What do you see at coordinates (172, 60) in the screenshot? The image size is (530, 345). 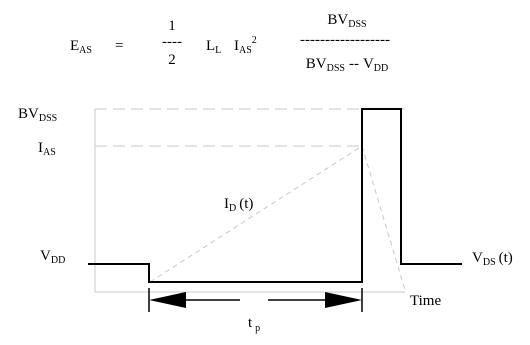 I see `formula-half-denominator: 2` at bounding box center [172, 60].